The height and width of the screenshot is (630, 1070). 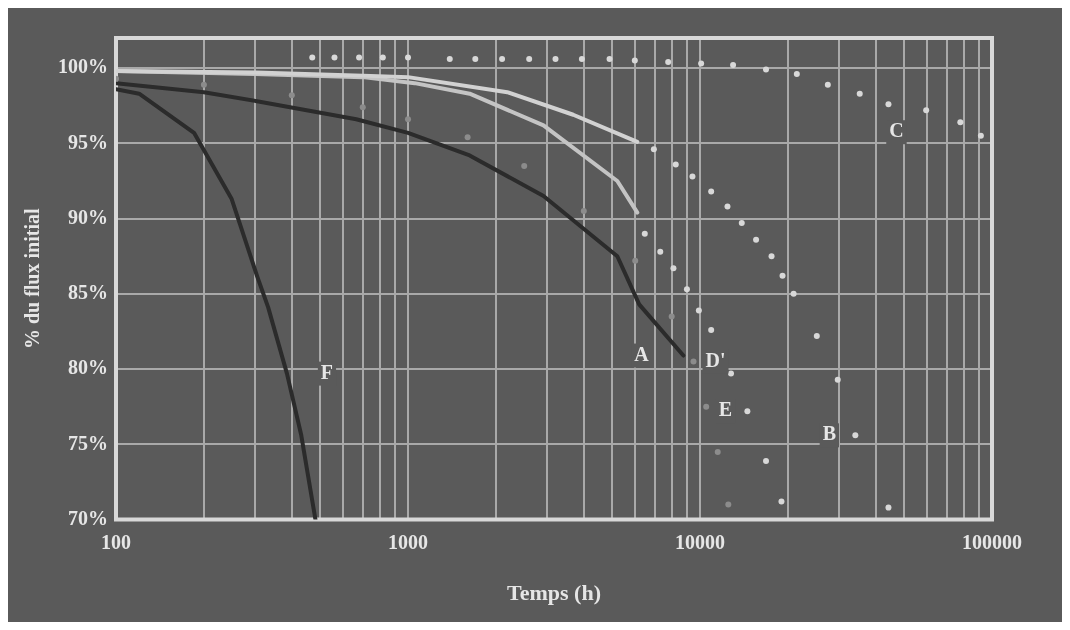 What do you see at coordinates (725, 409) in the screenshot?
I see `series-label: E` at bounding box center [725, 409].